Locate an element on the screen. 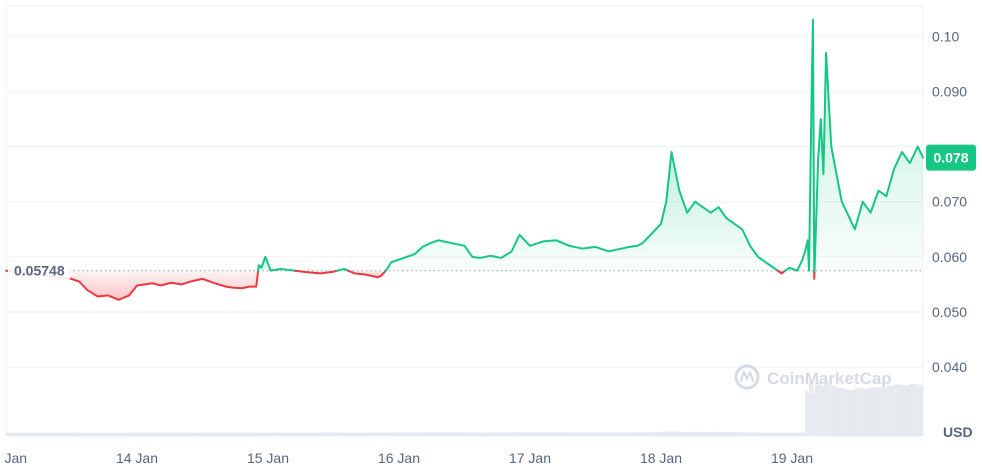 Image resolution: width=982 pixels, height=468 pixels. x-tick-label: 18 Jan is located at coordinates (661, 458).